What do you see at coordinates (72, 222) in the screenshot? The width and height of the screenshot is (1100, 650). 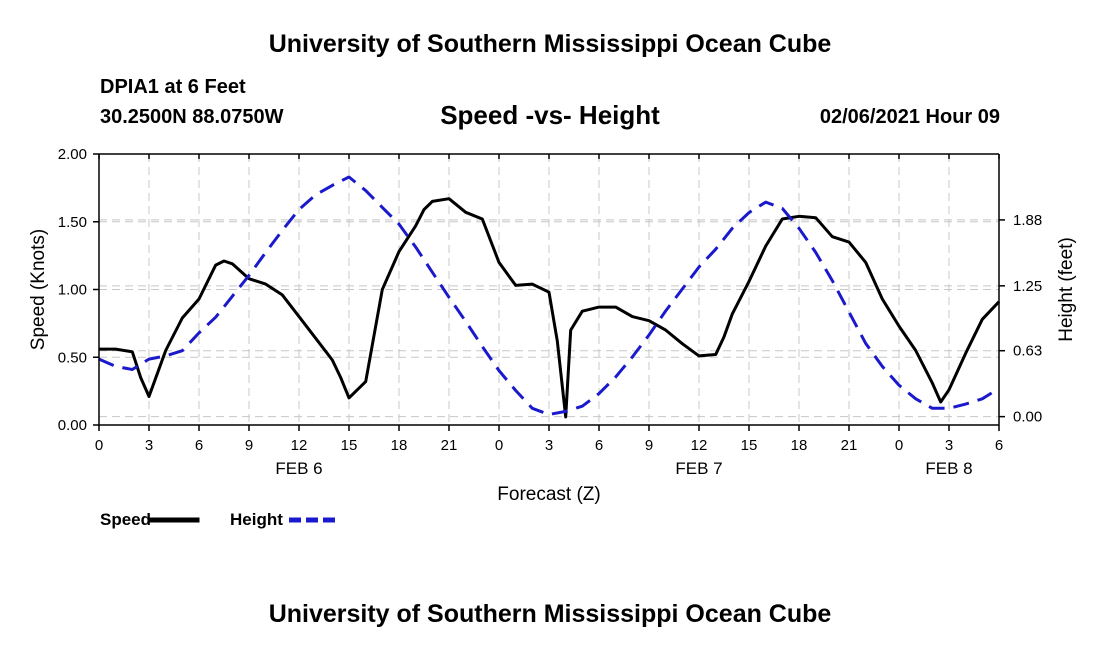 I see `y-tick-label: 1.50` at bounding box center [72, 222].